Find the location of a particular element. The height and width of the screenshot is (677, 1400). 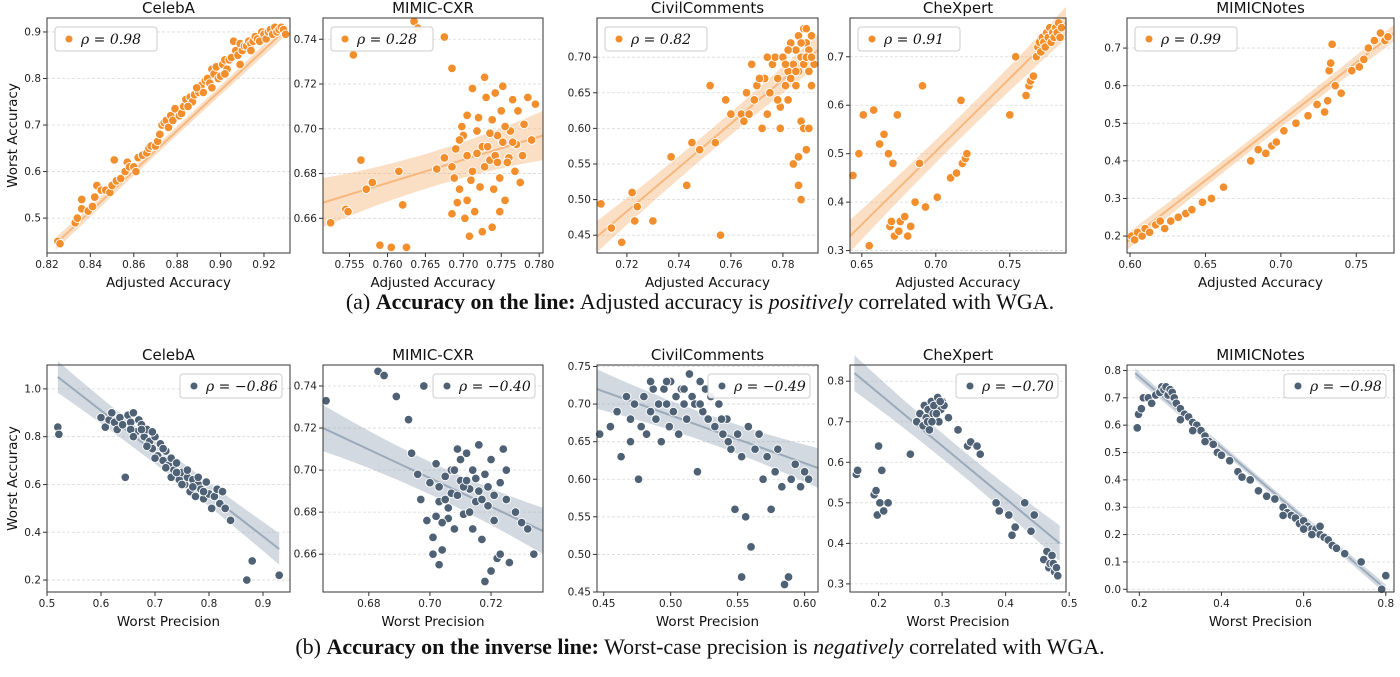

y-tick-label: 0.3 is located at coordinates (1112, 508).